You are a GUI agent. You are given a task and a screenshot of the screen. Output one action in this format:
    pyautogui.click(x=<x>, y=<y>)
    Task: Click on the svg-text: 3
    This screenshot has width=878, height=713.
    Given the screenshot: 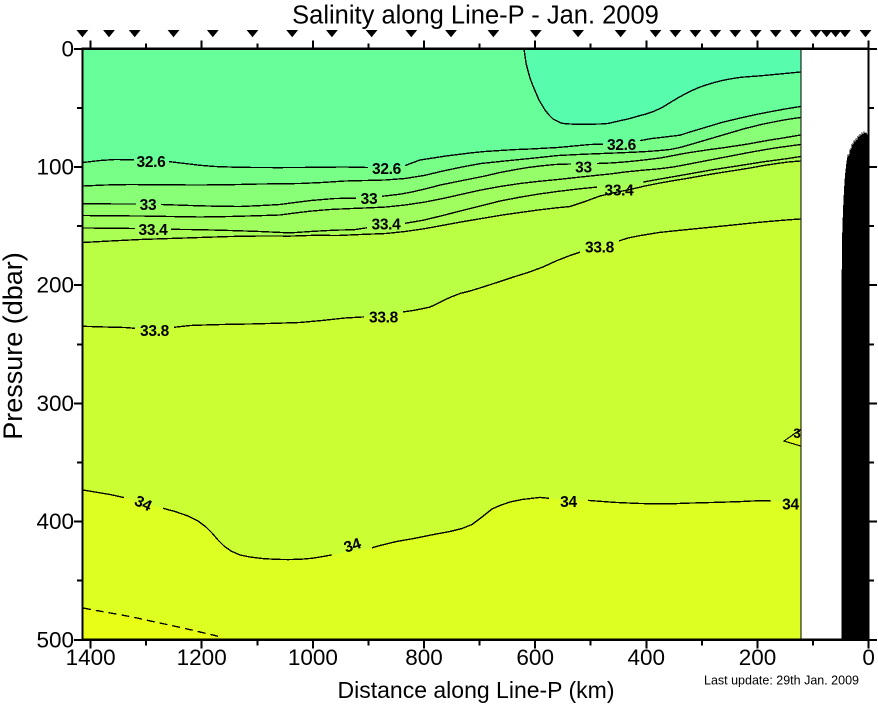 What is the action you would take?
    pyautogui.click(x=797, y=433)
    